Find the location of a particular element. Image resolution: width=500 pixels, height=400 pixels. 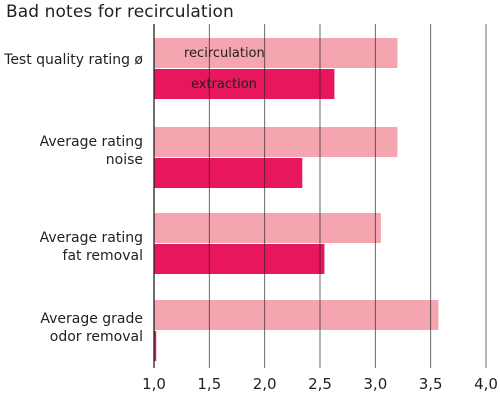

category-label: Test quality rating ø is located at coordinates (73, 60).